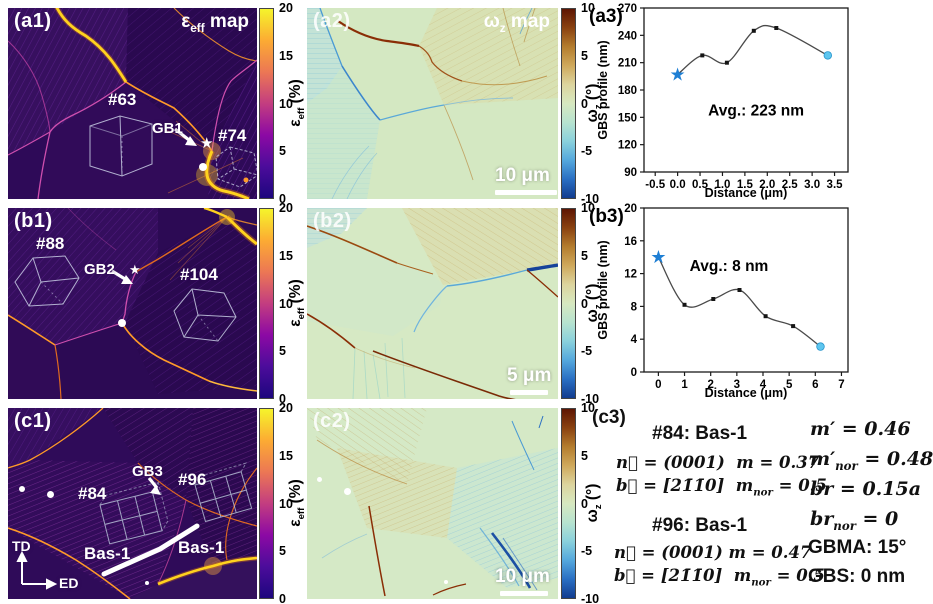  I want to click on start-star-marker: ★, so click(658, 257).